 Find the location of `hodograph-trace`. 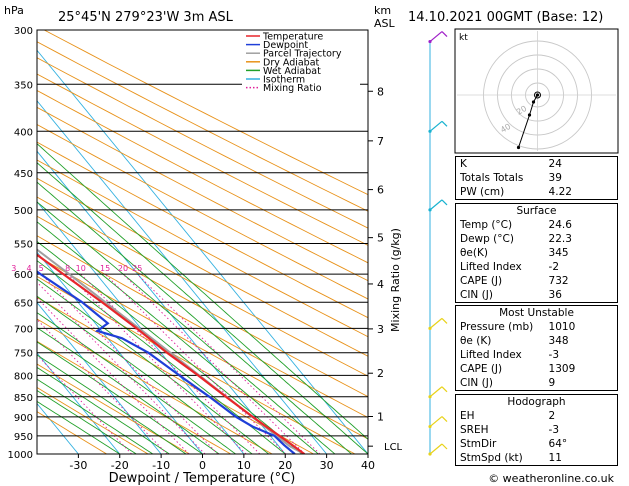

hodograph-trace is located at coordinates (528, 121).